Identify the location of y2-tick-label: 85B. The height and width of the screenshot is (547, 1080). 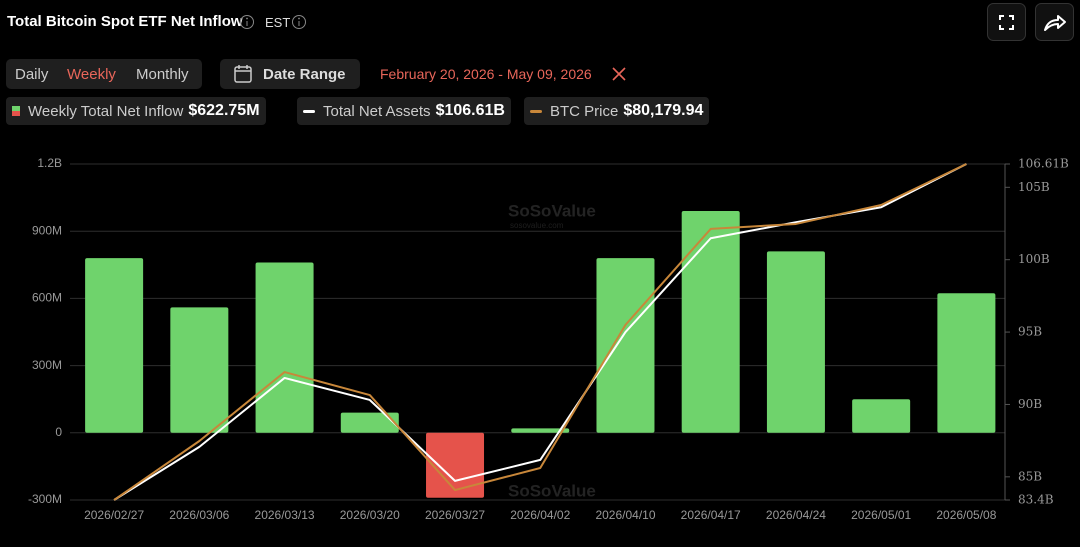
(1030, 476).